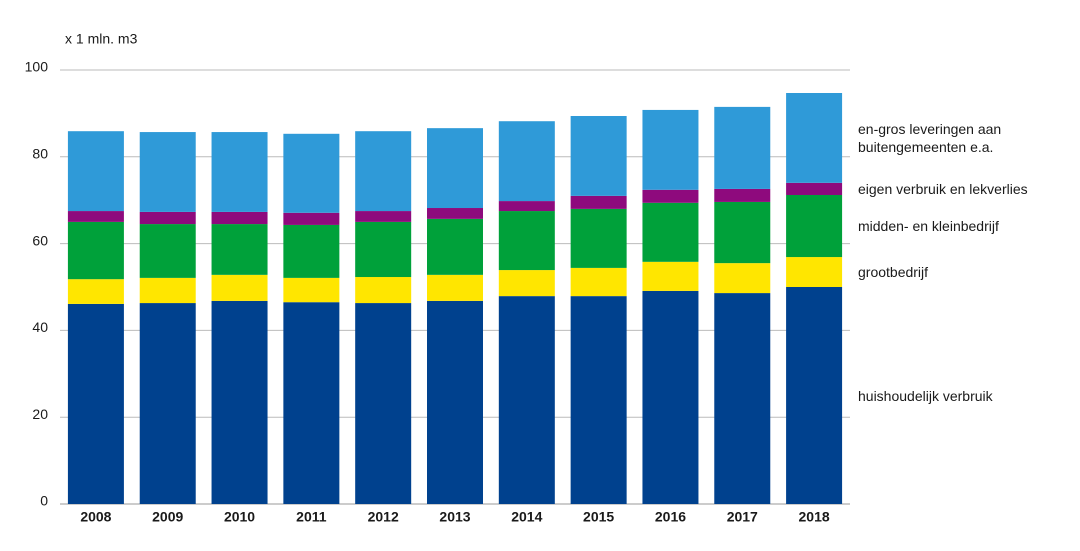  I want to click on y-tick-label: 20, so click(40, 414).